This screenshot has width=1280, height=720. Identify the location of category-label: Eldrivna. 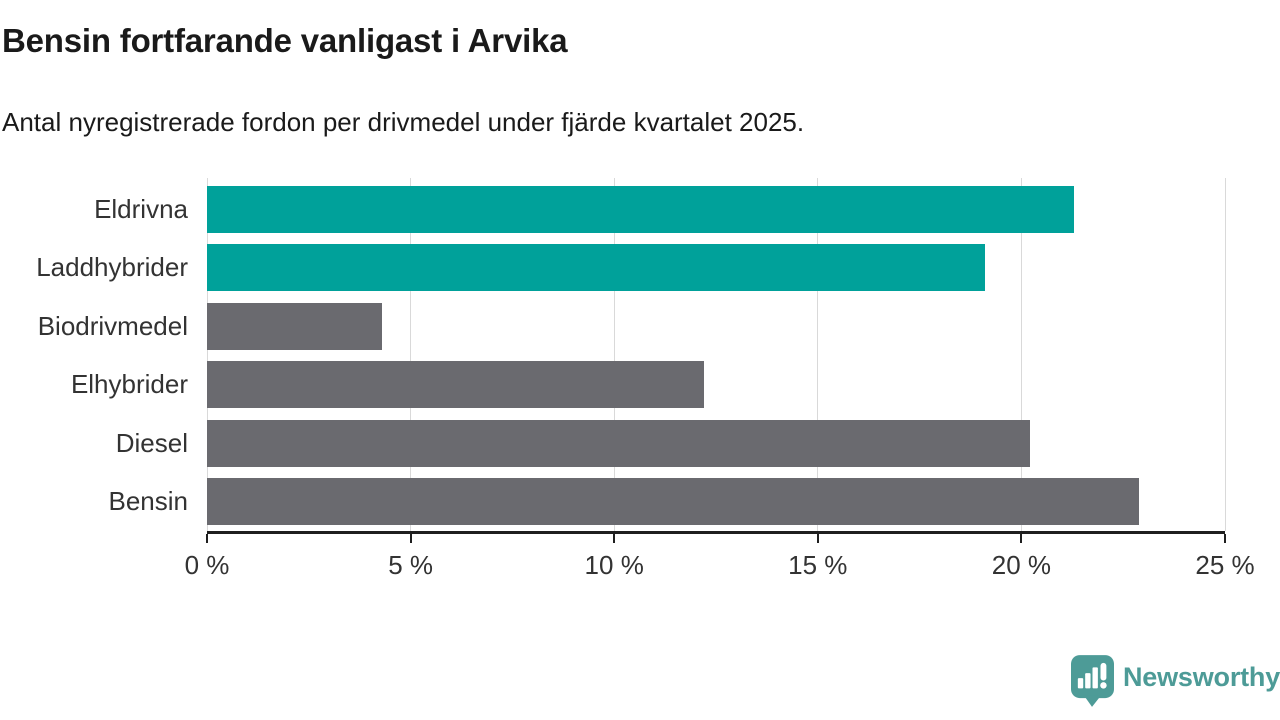
(141, 208).